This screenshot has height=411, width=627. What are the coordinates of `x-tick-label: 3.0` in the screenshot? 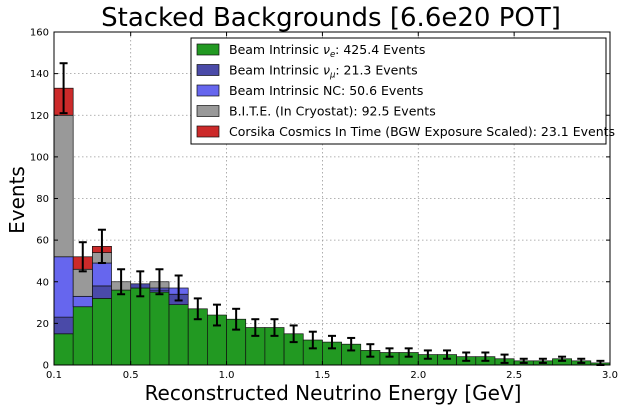 It's located at (610, 375).